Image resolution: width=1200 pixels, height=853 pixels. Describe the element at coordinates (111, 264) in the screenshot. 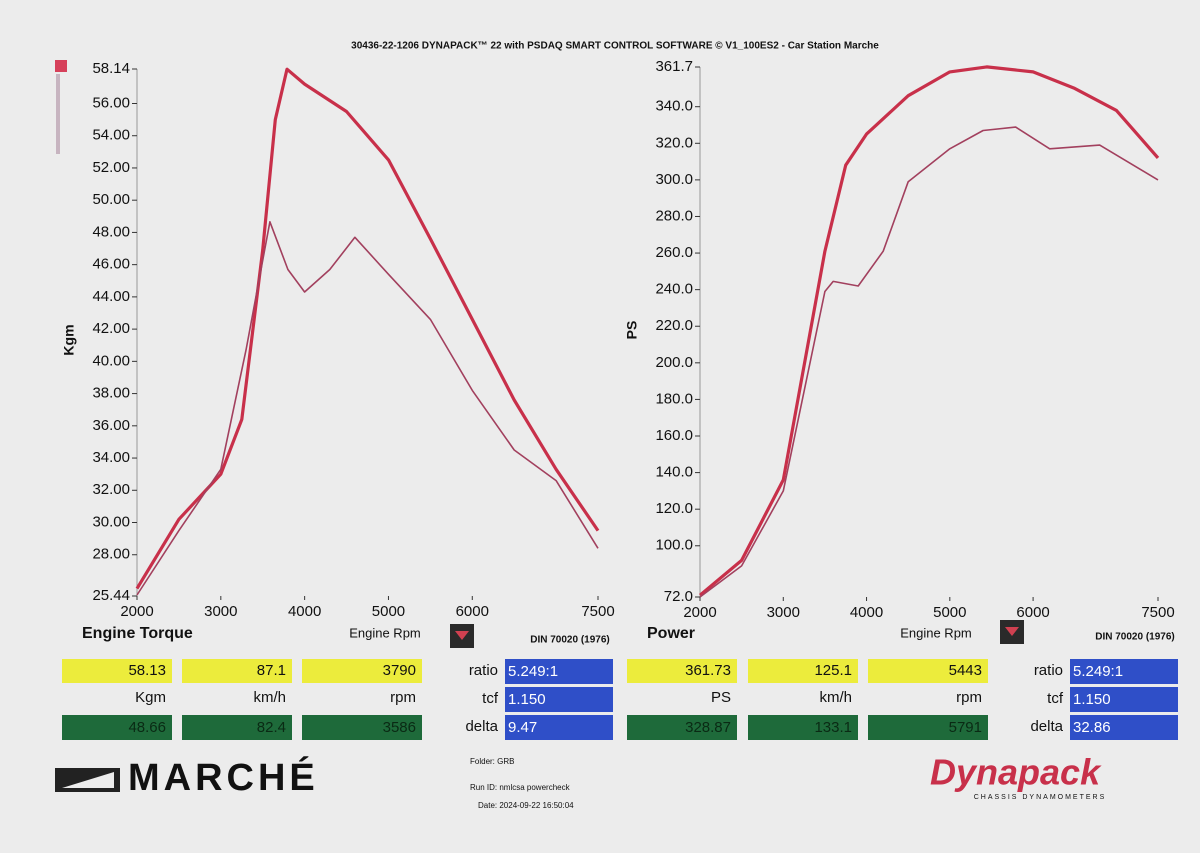

I see `y-tick-label: 46.00` at that location.